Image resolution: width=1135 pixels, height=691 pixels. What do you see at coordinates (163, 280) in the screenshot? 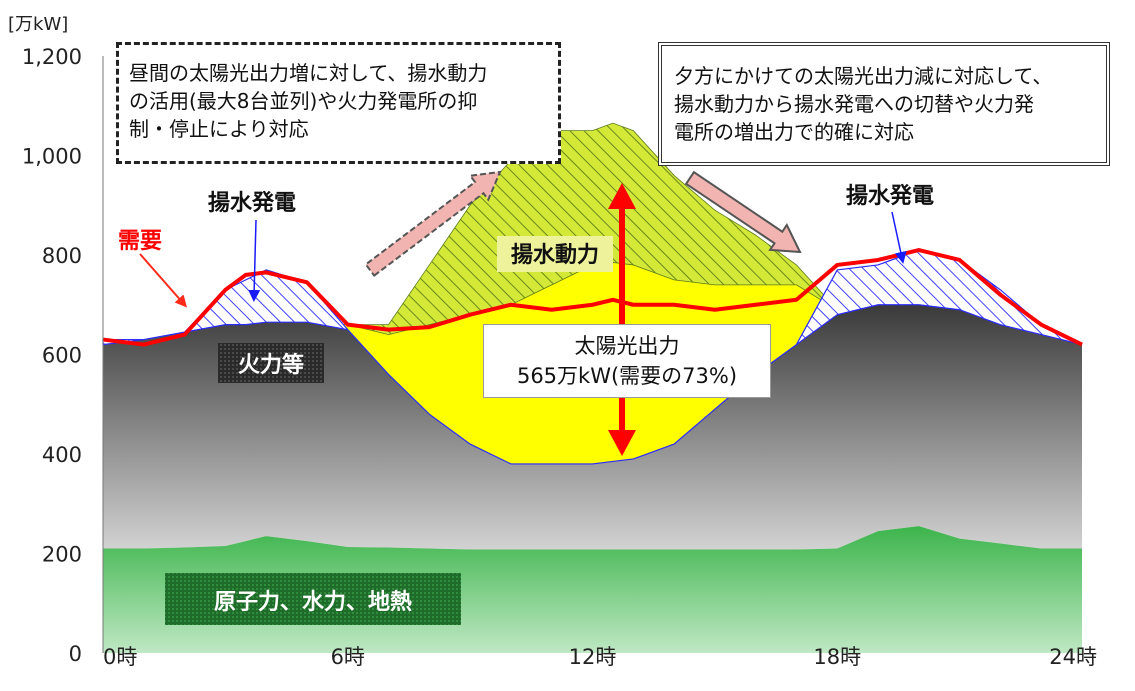
I see `pointer-demand` at bounding box center [163, 280].